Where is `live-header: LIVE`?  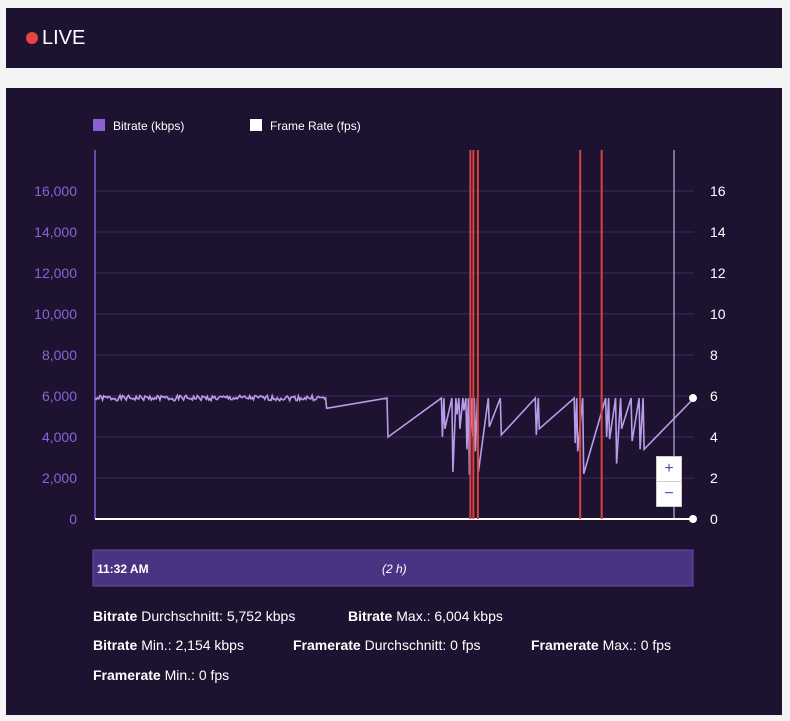
live-header: LIVE is located at coordinates (394, 38).